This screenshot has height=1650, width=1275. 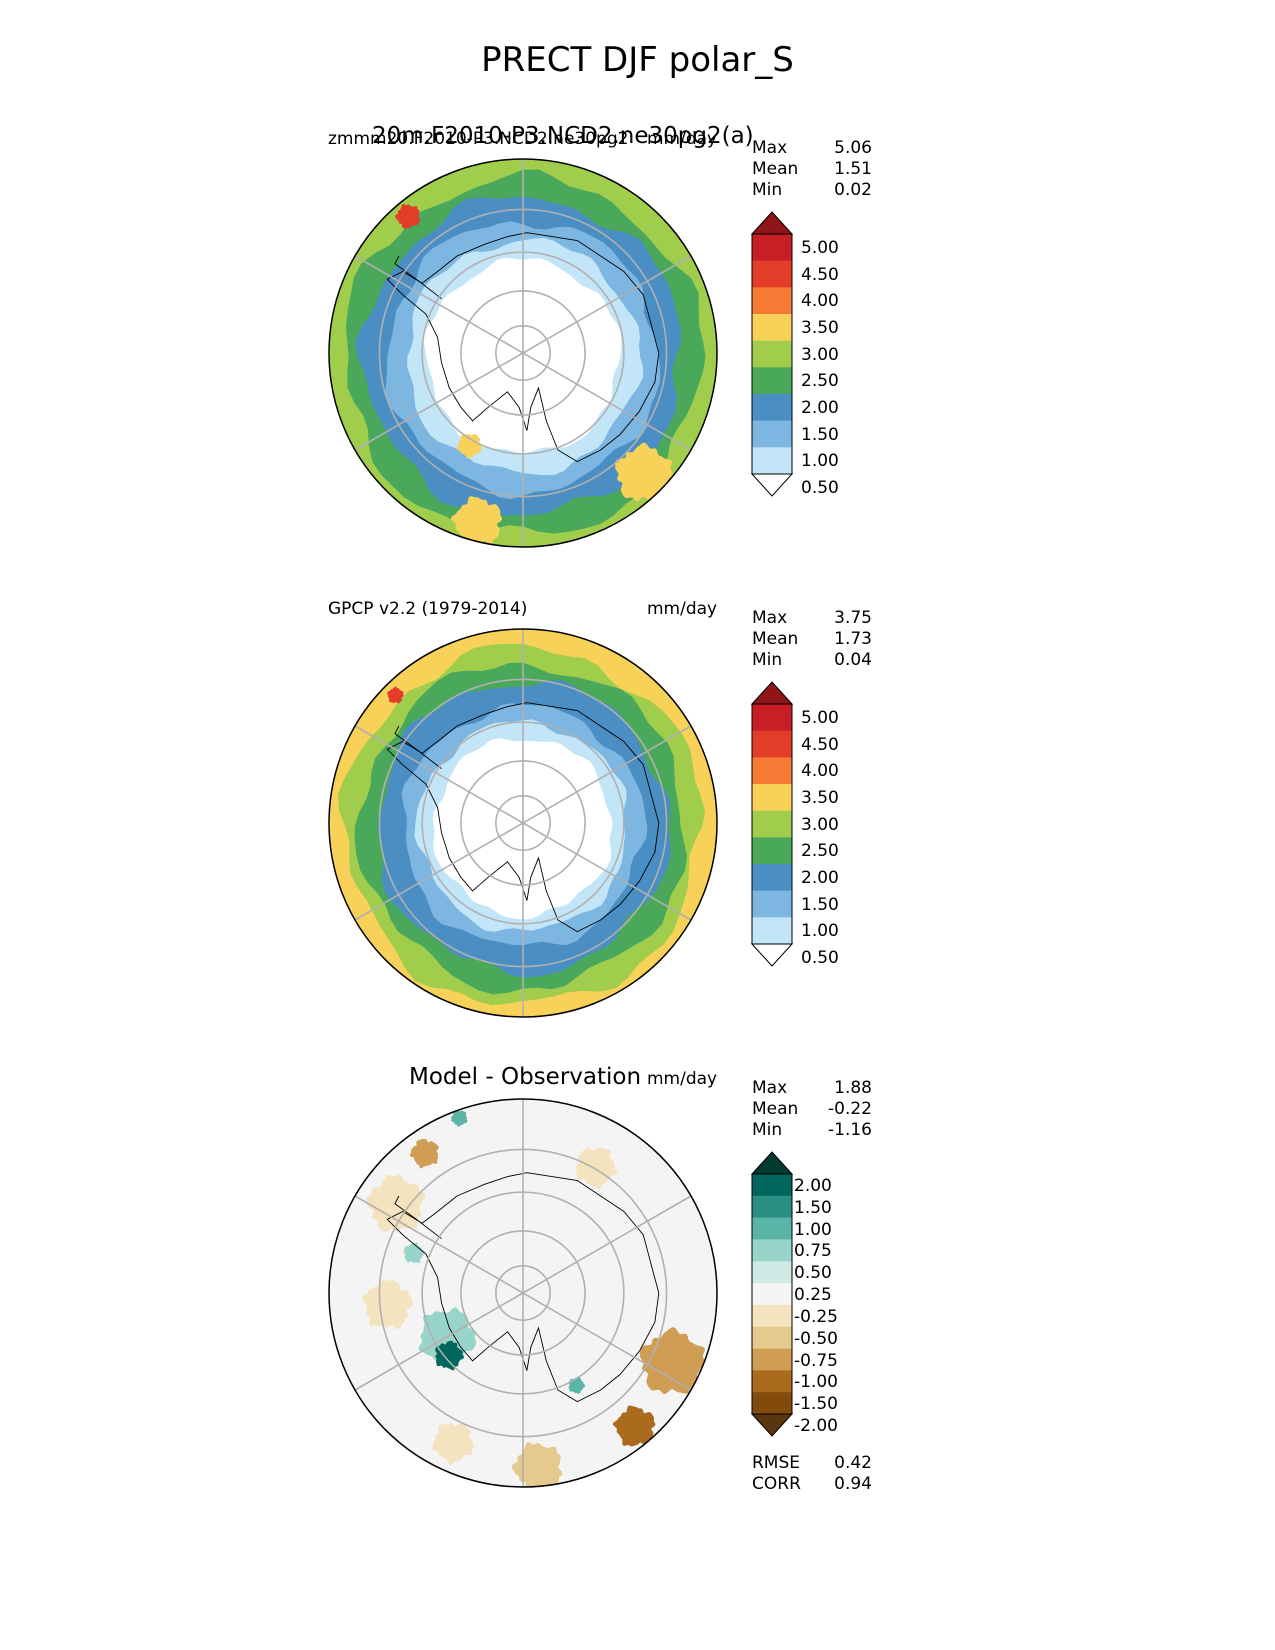 I want to click on colorbar-tick-label: -1.00, so click(x=816, y=1382).